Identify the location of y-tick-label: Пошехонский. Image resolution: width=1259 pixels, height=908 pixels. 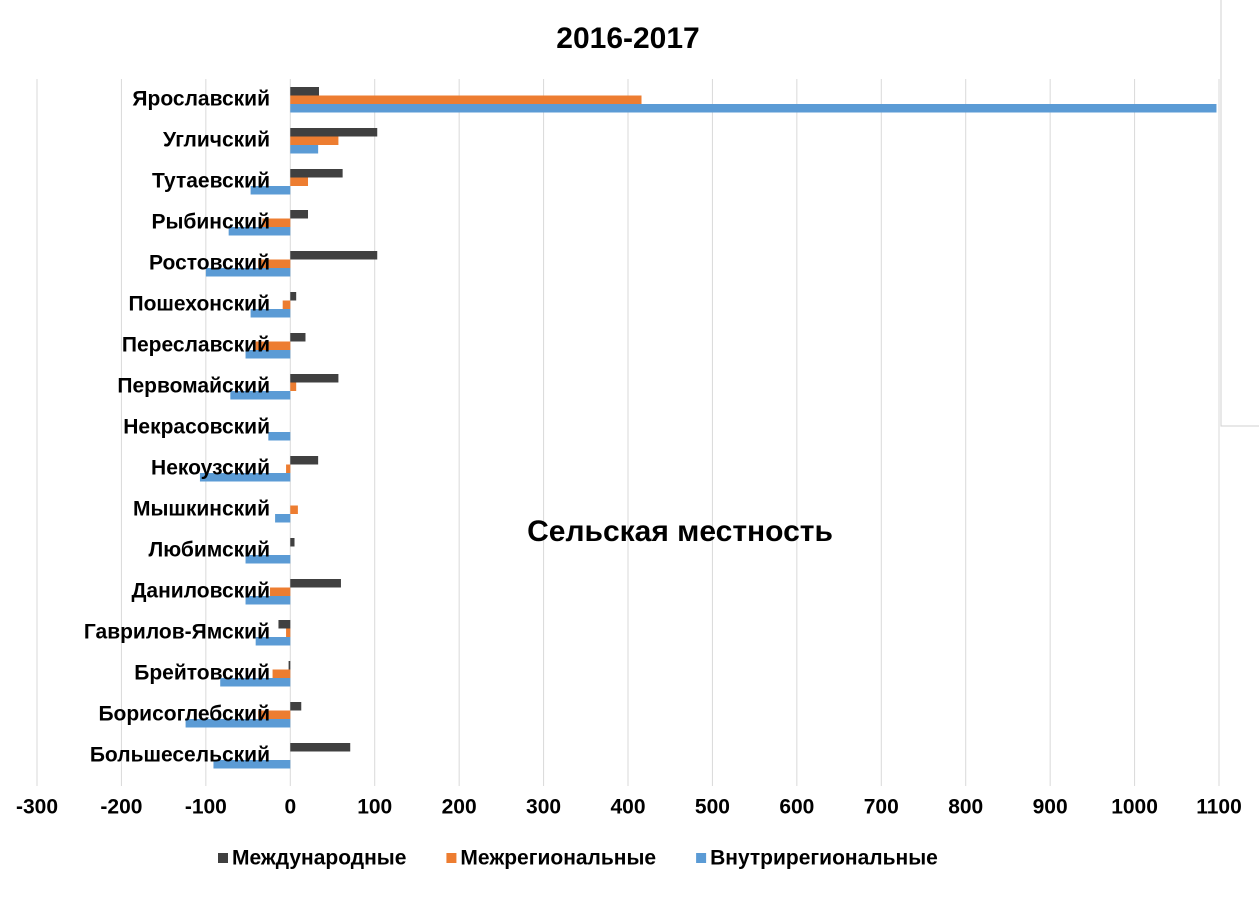
(199, 303).